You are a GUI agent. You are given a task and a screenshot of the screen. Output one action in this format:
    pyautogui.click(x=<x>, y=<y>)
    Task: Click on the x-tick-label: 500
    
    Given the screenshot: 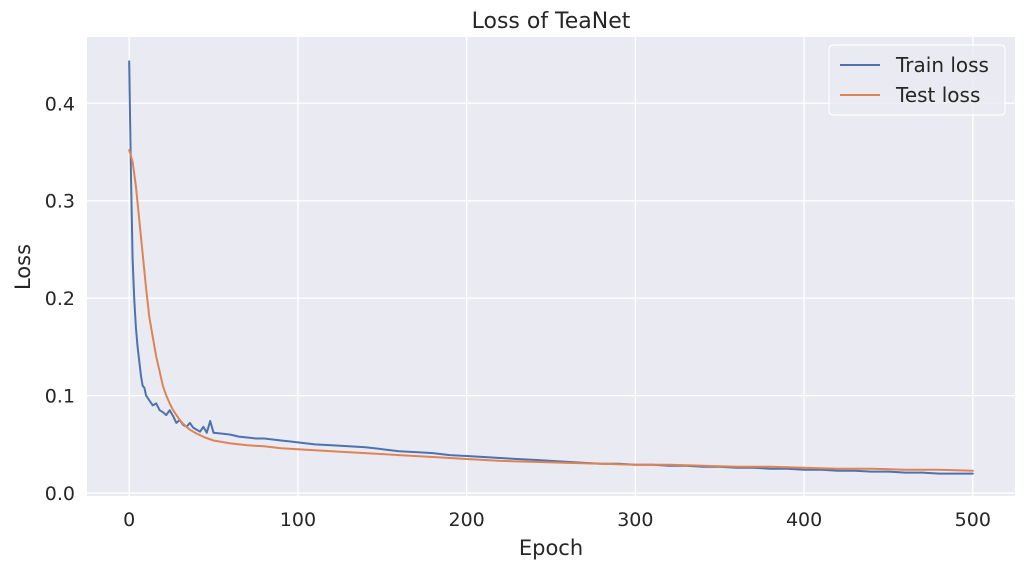 What is the action you would take?
    pyautogui.click(x=973, y=520)
    